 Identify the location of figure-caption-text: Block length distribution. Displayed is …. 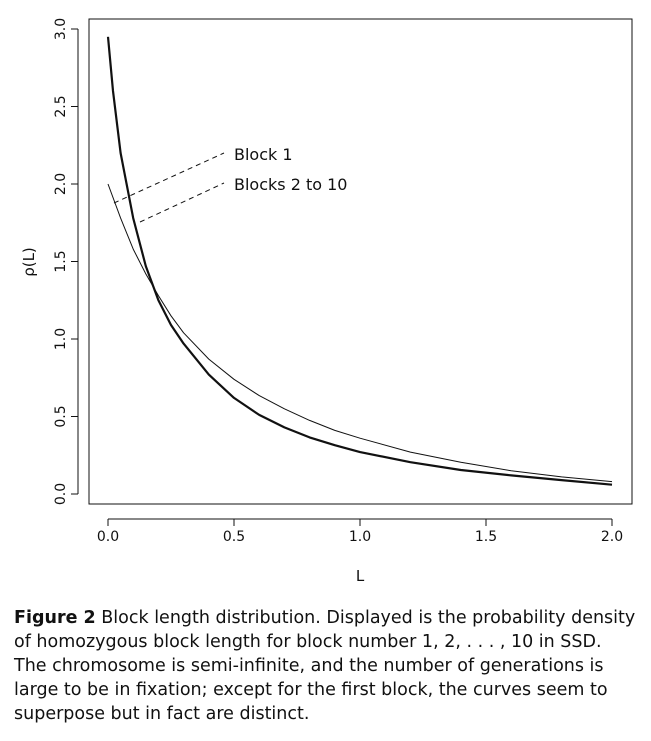
(325, 666).